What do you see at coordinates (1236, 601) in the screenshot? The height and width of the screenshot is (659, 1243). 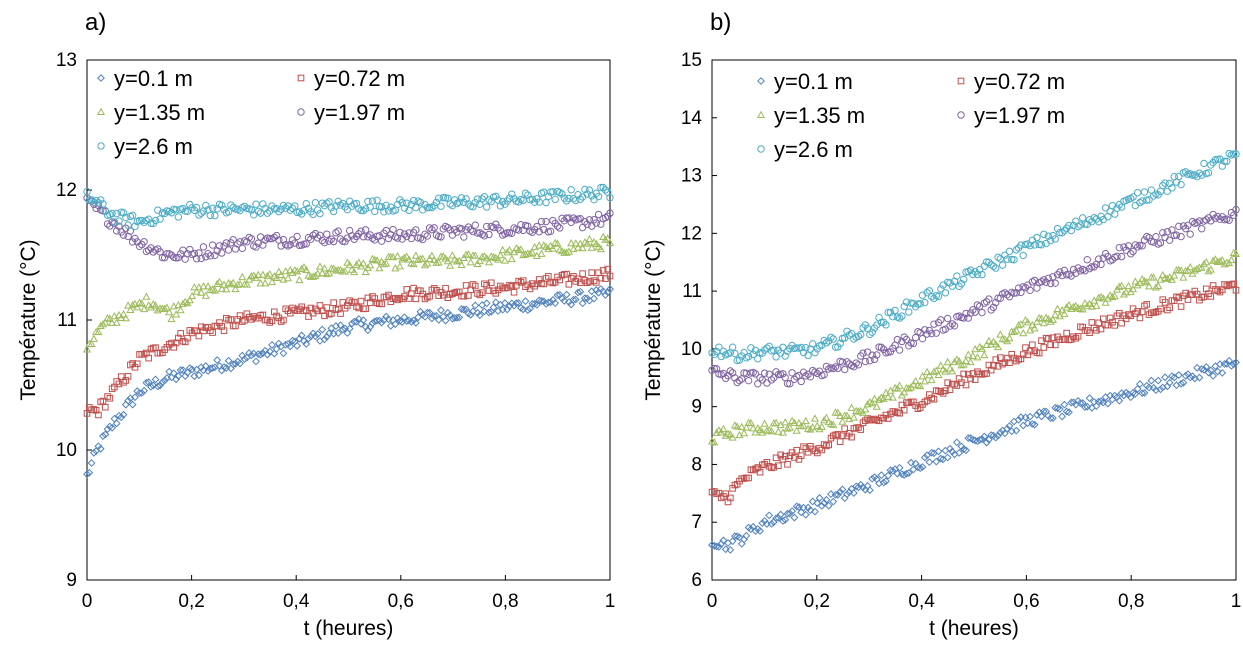 I see `x-tick-label: 1` at bounding box center [1236, 601].